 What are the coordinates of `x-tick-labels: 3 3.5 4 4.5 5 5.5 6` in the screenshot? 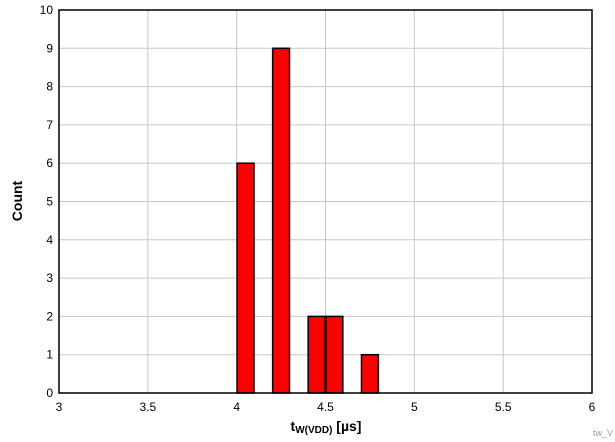 It's located at (326, 407).